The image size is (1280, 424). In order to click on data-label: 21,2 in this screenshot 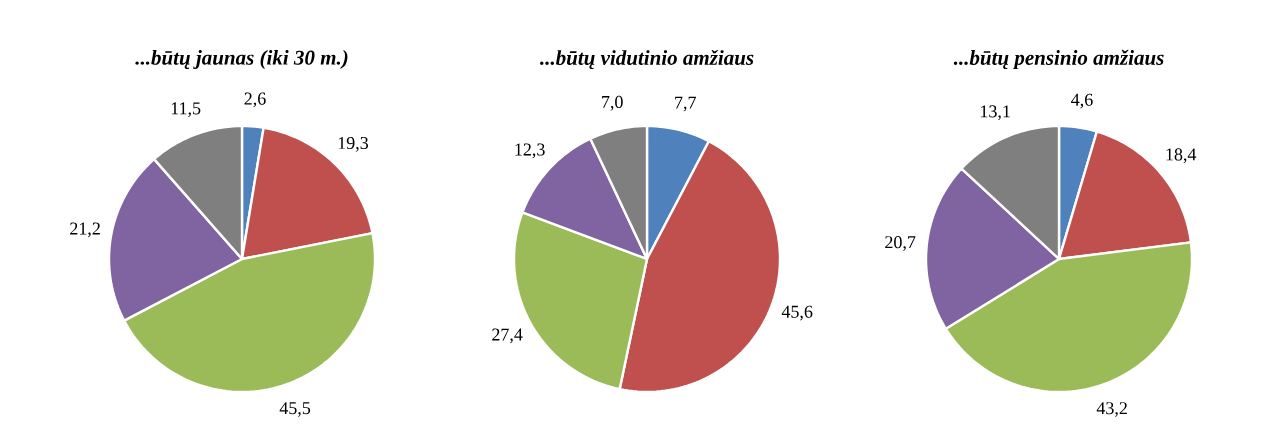, I will do `click(85, 230)`.